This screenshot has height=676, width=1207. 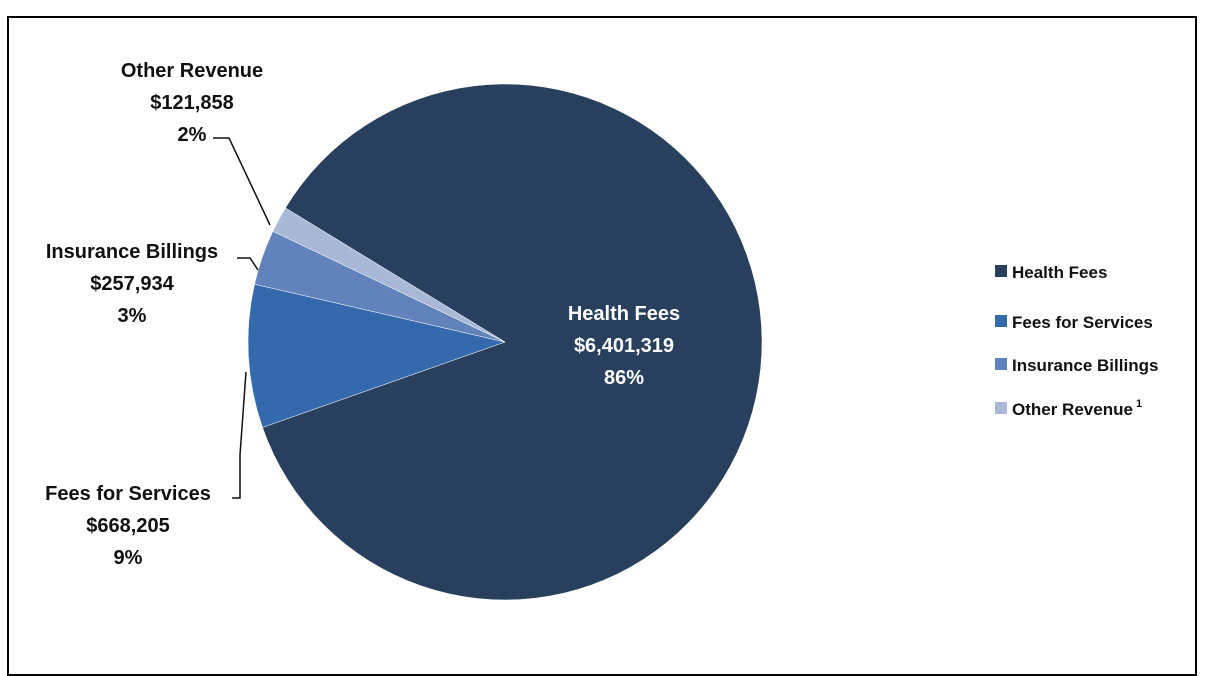 I want to click on legend-label-health-fees: Health Fees, so click(x=1059, y=272).